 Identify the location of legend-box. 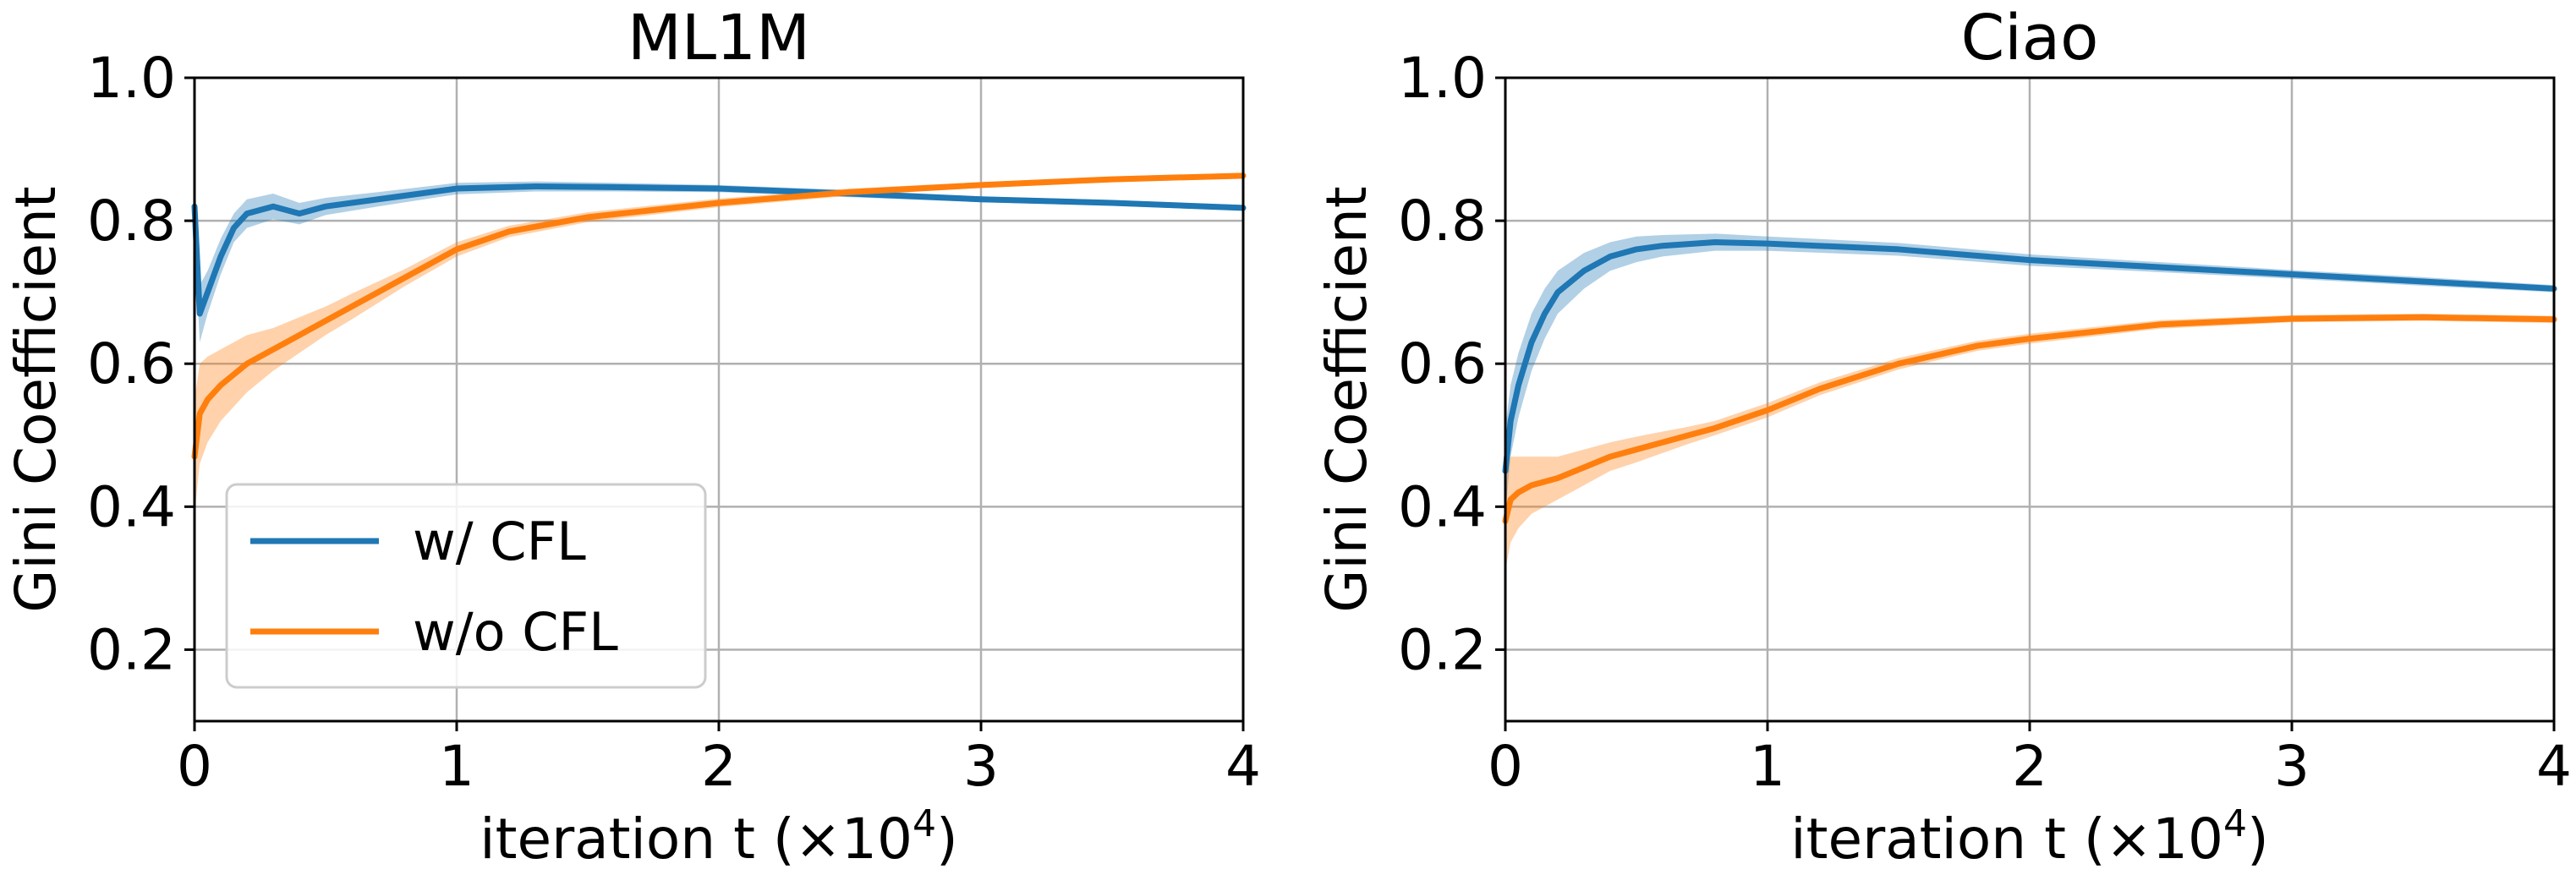
(466, 586).